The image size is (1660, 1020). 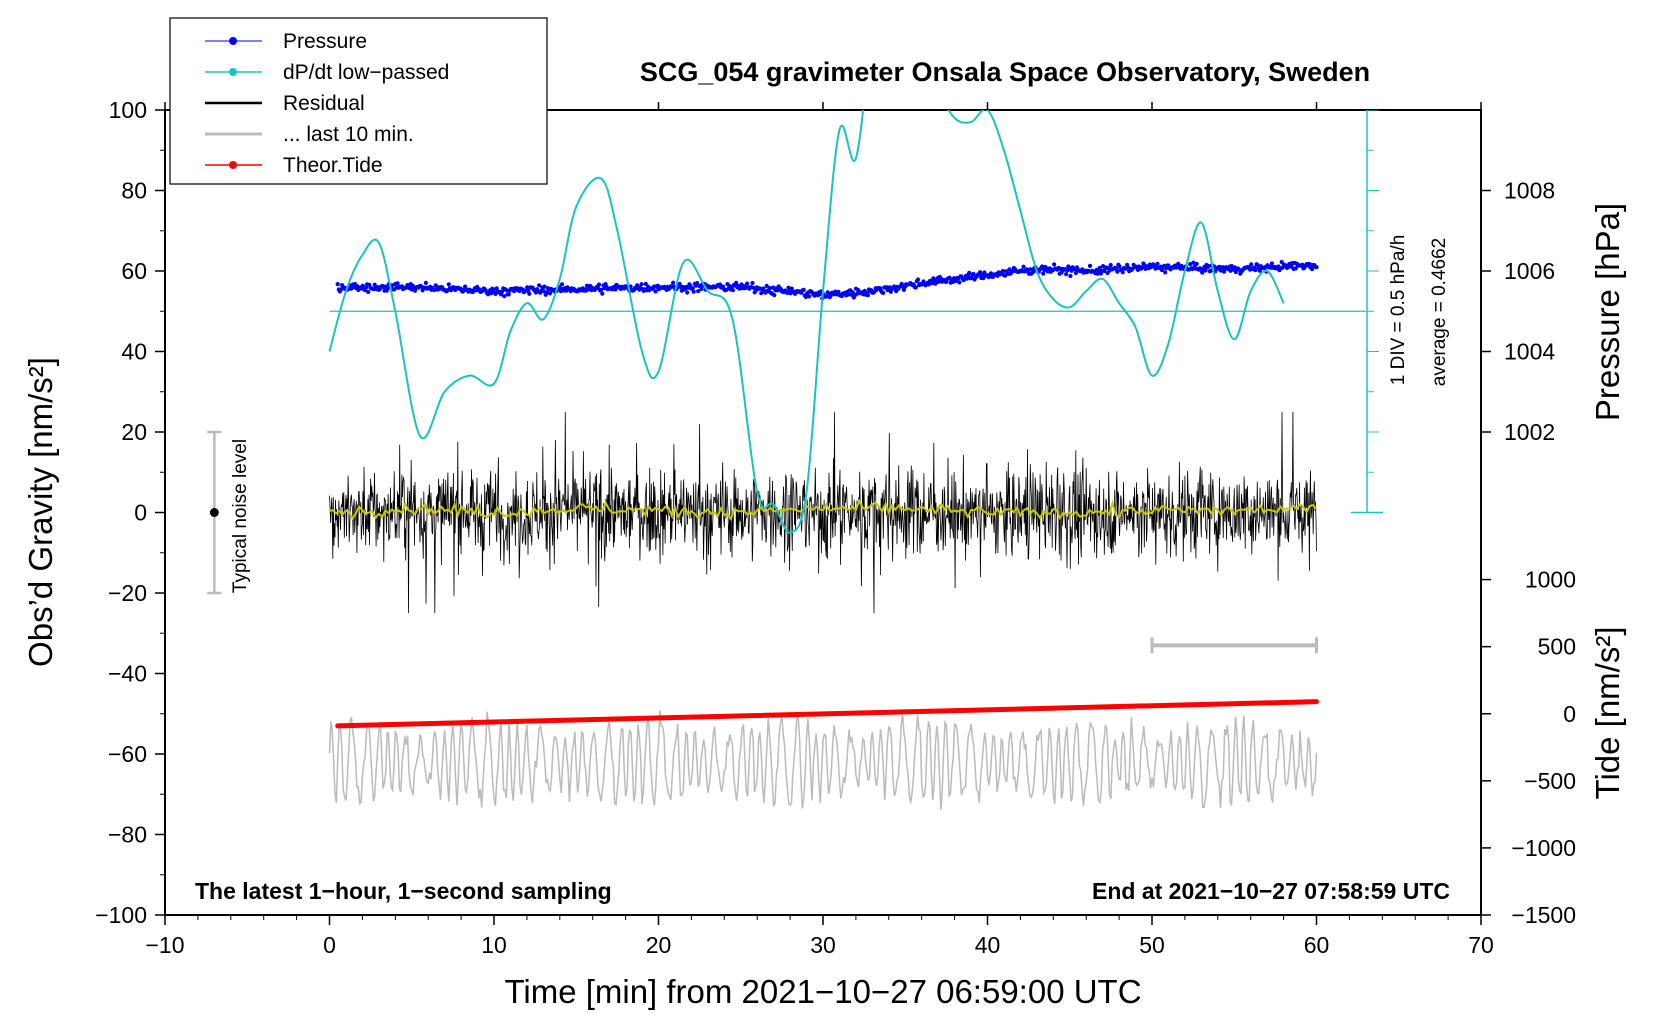 What do you see at coordinates (134, 271) in the screenshot?
I see `y-tick-label: 60` at bounding box center [134, 271].